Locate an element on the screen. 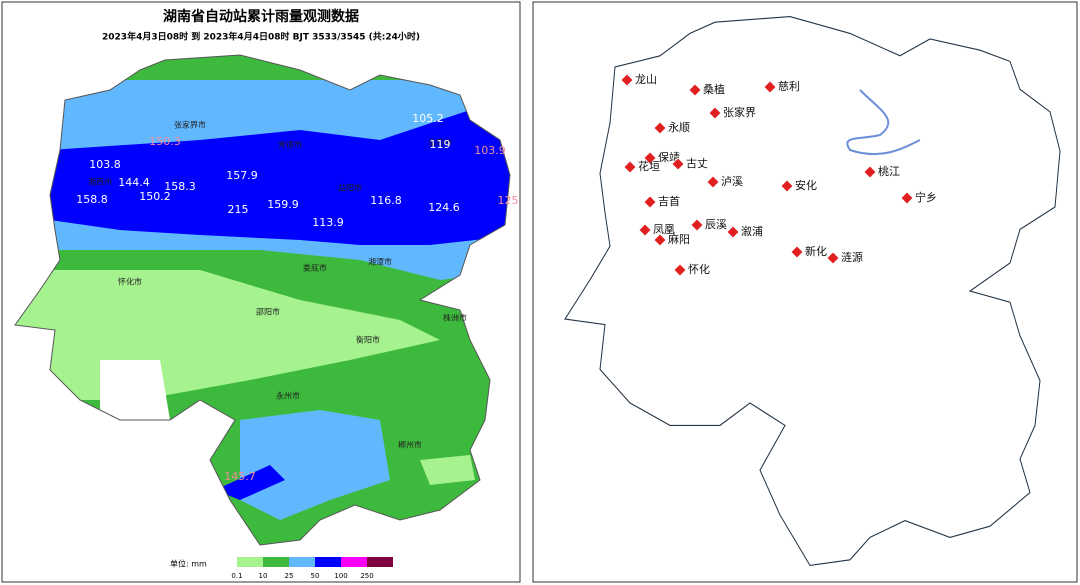 The image size is (1080, 585). station-label: 桑植 is located at coordinates (714, 89).